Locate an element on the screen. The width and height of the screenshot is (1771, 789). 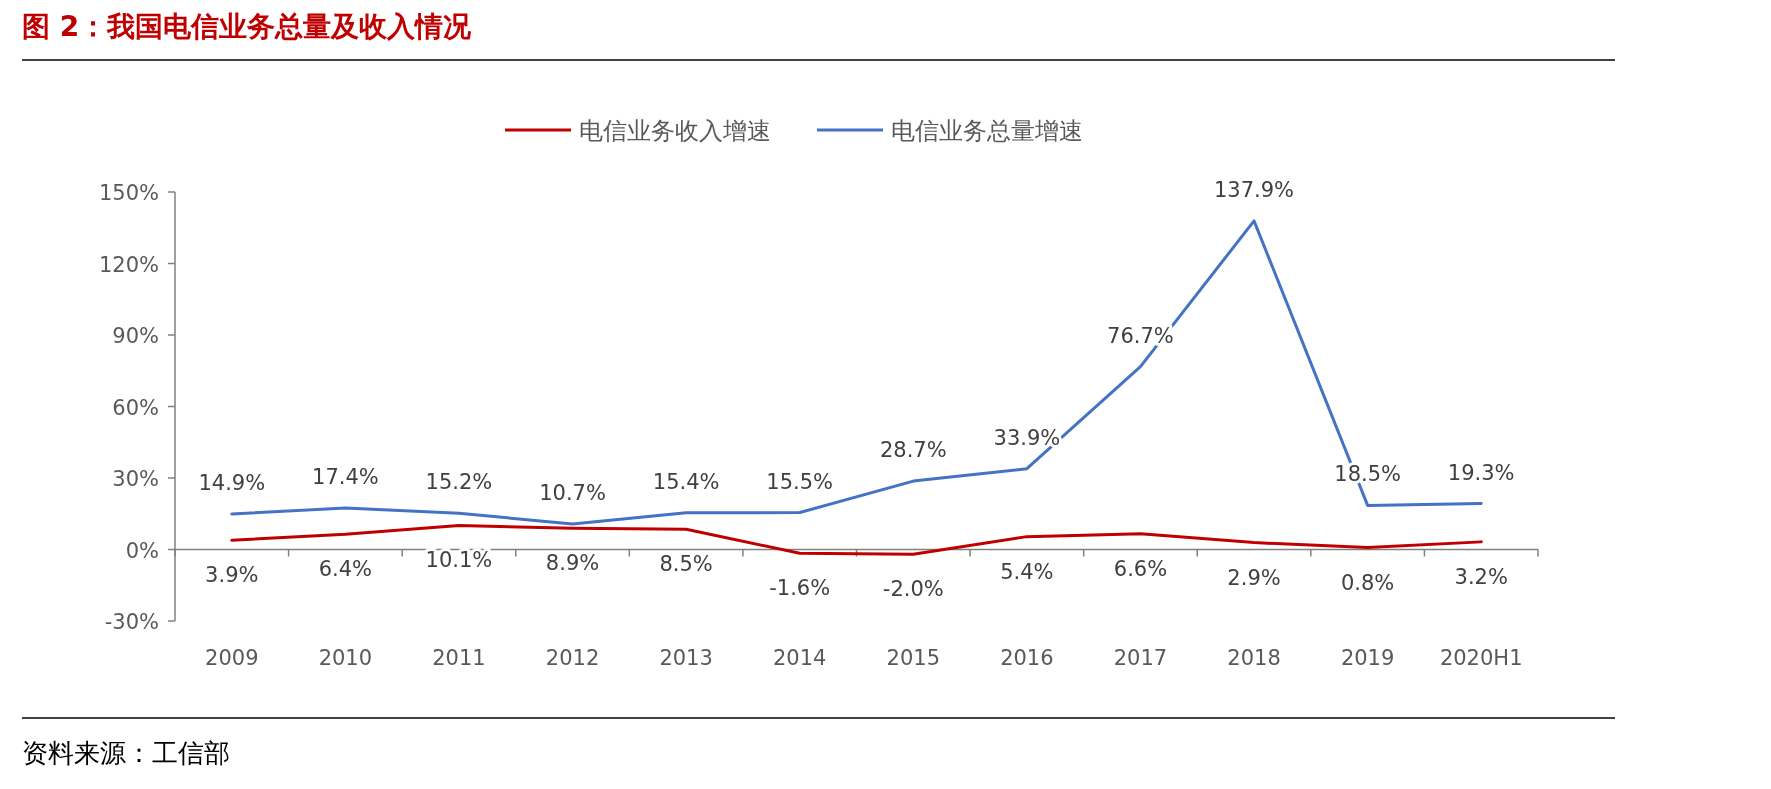
x-tick-label: 2018 is located at coordinates (1254, 658).